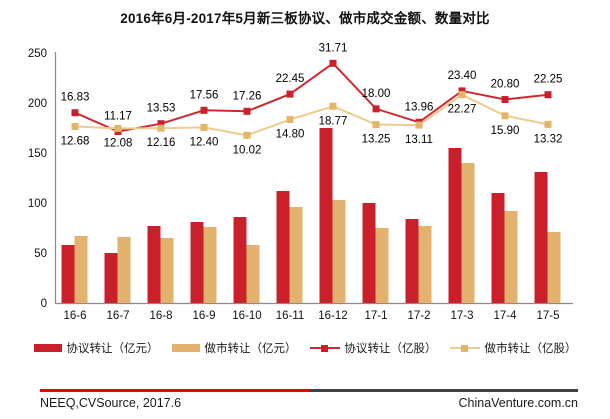 Image resolution: width=610 pixels, height=419 pixels. Describe the element at coordinates (311, 115) in the screenshot. I see `line-marketmaking-shares` at that location.